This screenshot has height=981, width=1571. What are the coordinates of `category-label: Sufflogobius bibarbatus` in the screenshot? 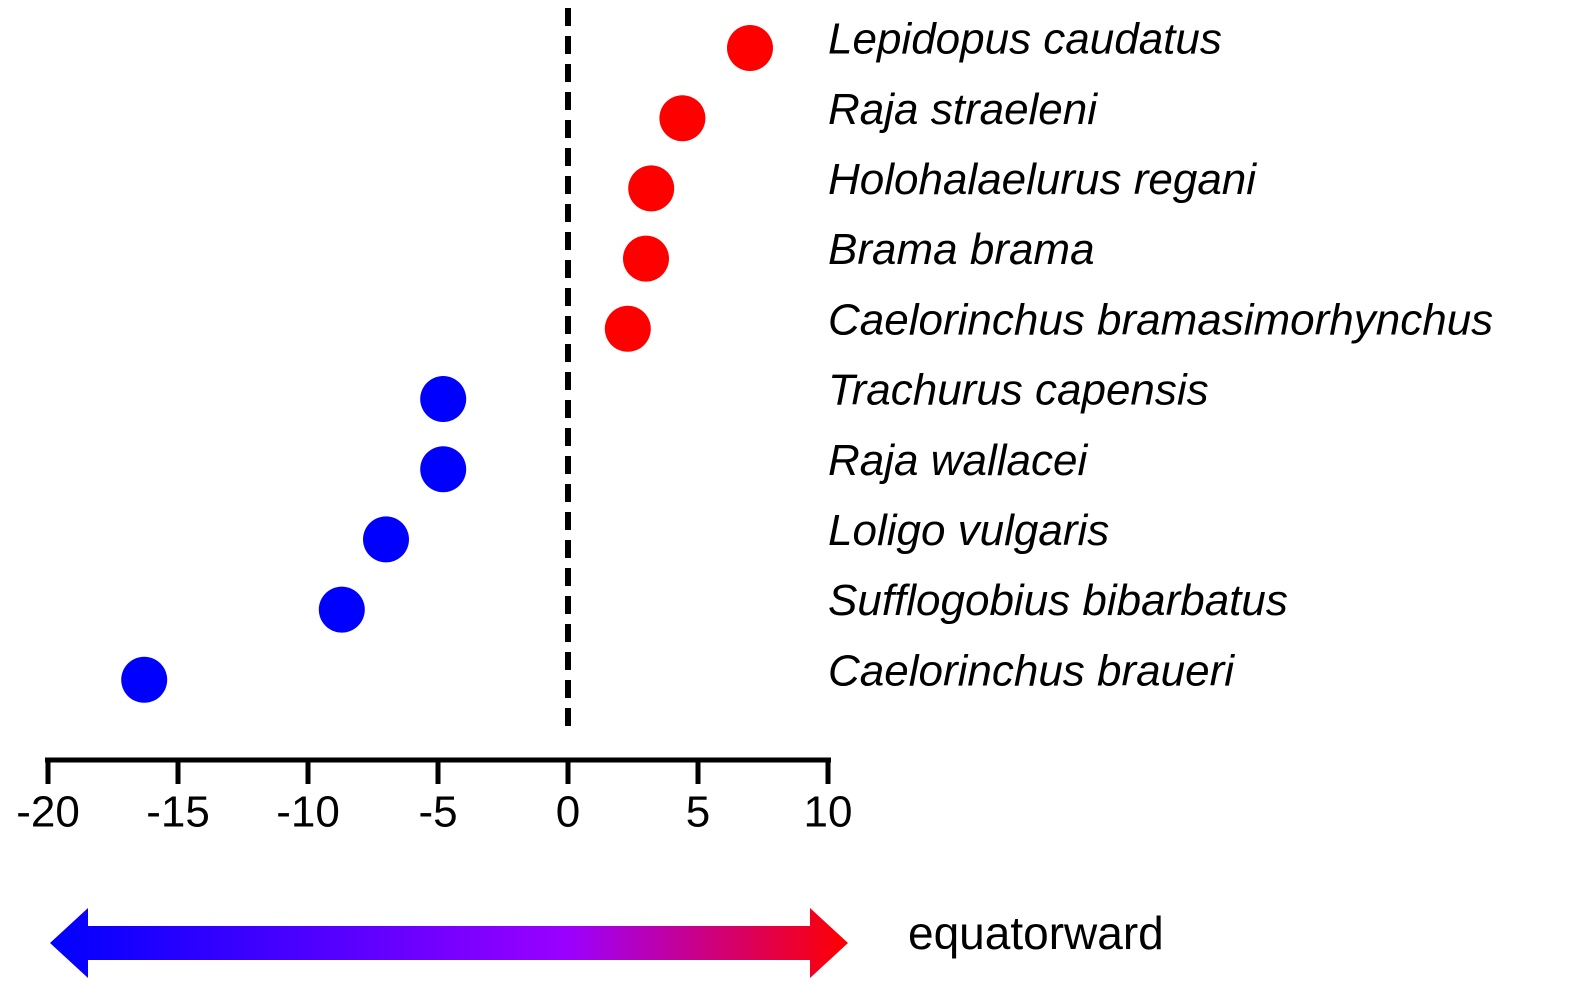 It's located at (1058, 600).